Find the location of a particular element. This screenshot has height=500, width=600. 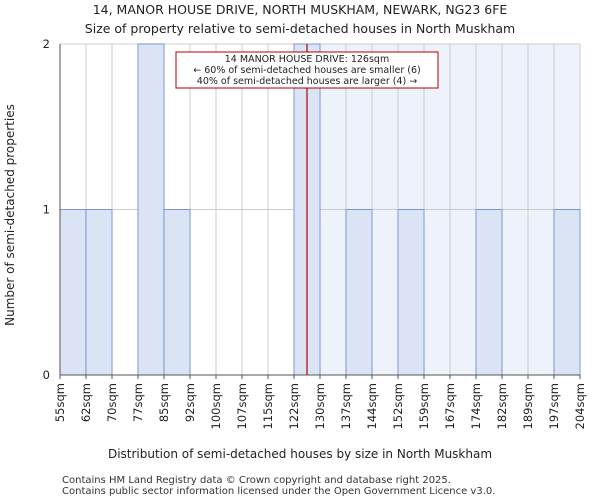

x-tick-label: 130sqm is located at coordinates (320, 406).